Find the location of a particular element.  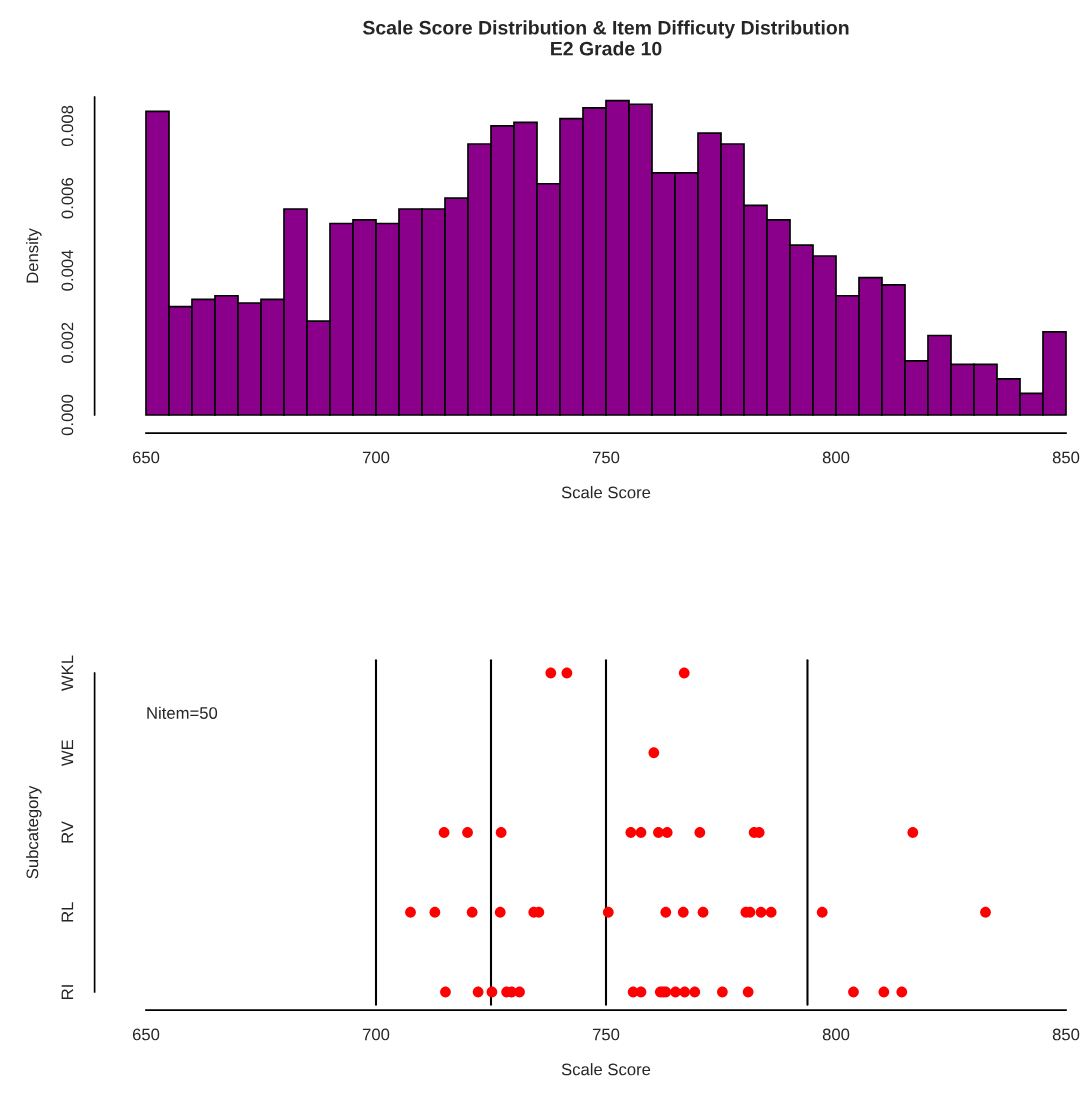

y-tick-label: RV is located at coordinates (67, 832).